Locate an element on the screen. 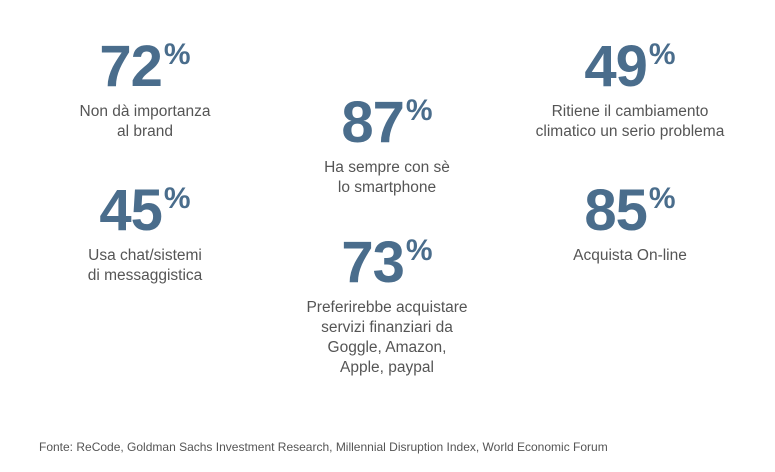 The image size is (775, 472). description-line: Non dà importanza is located at coordinates (145, 111).